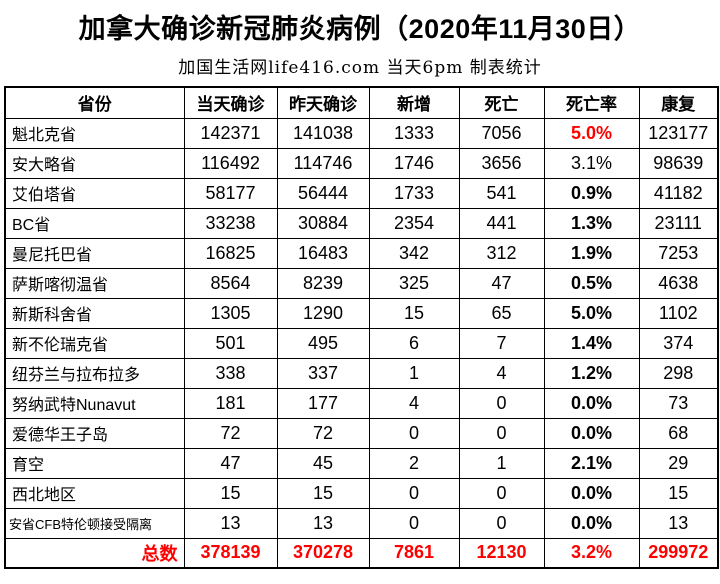 The height and width of the screenshot is (584, 720). What do you see at coordinates (94, 133) in the screenshot?
I see `cell-province: 魁北克省` at bounding box center [94, 133].